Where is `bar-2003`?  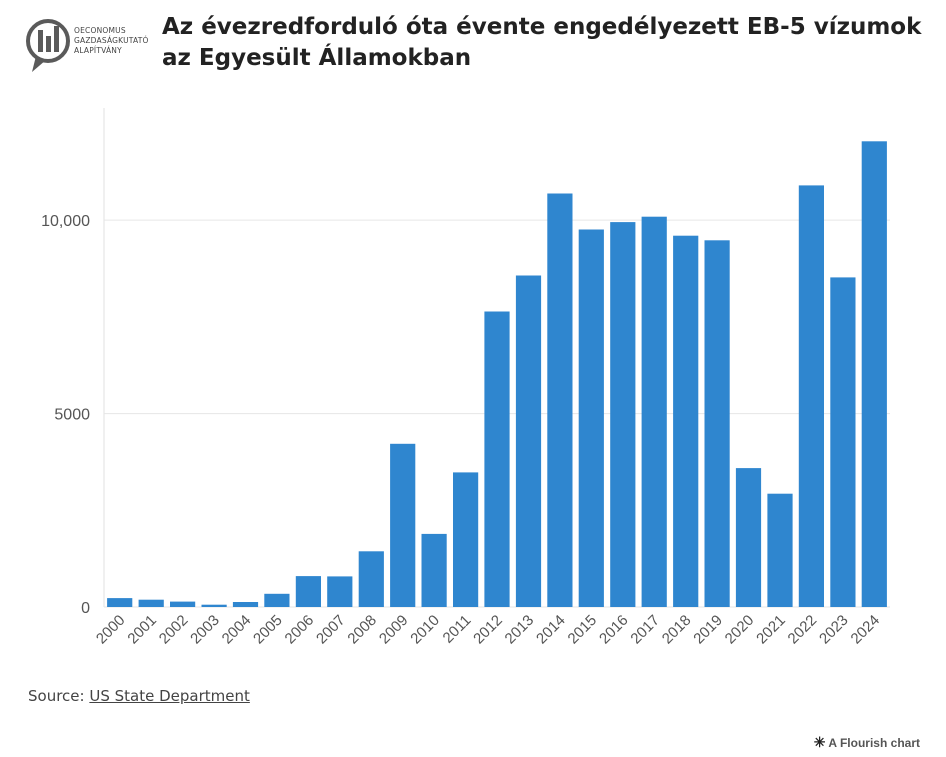
bar-2003 is located at coordinates (214, 605).